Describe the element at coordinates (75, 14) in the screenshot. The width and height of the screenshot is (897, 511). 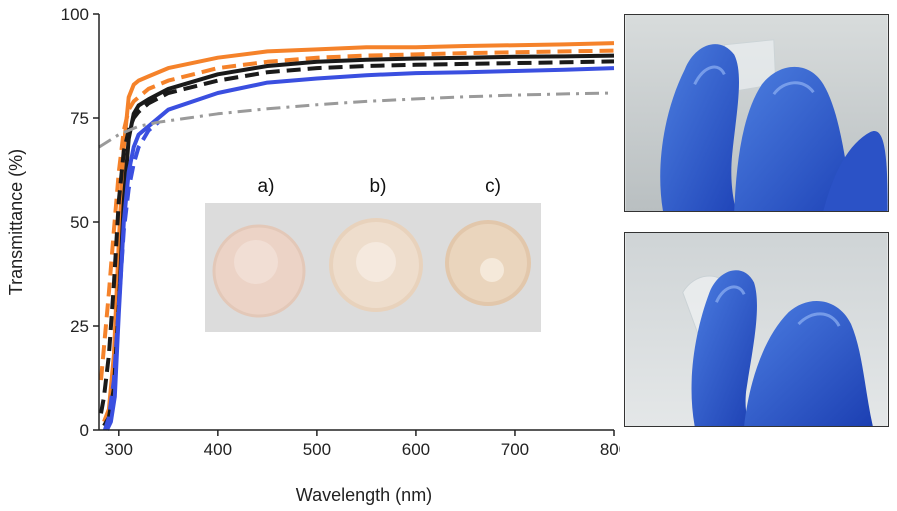
I see `y-tick-label: 100` at that location.